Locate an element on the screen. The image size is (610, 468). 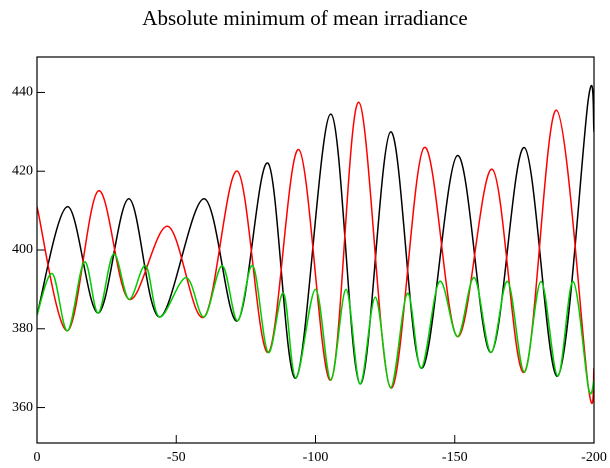
x-tick-label: 0 is located at coordinates (37, 457).